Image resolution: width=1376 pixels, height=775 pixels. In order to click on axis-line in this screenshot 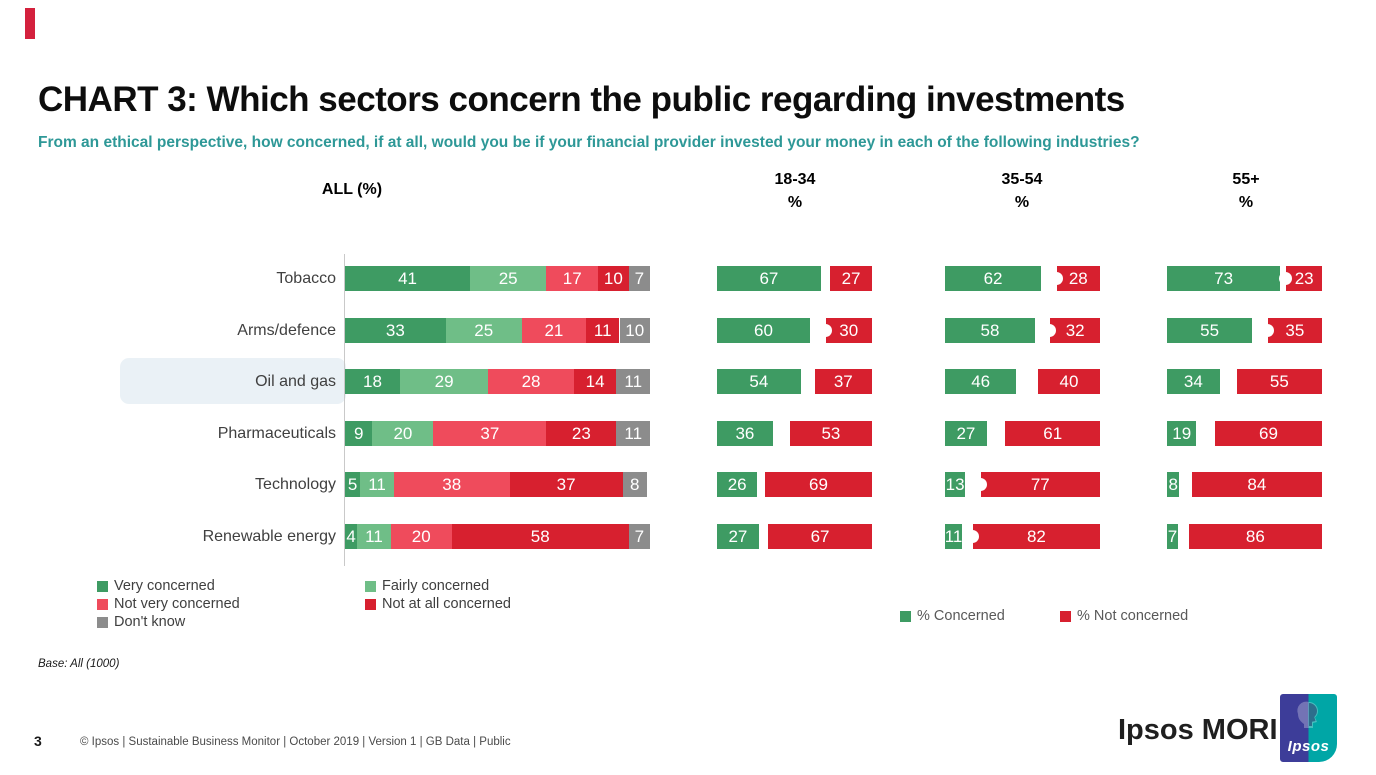, I will do `click(344, 410)`.